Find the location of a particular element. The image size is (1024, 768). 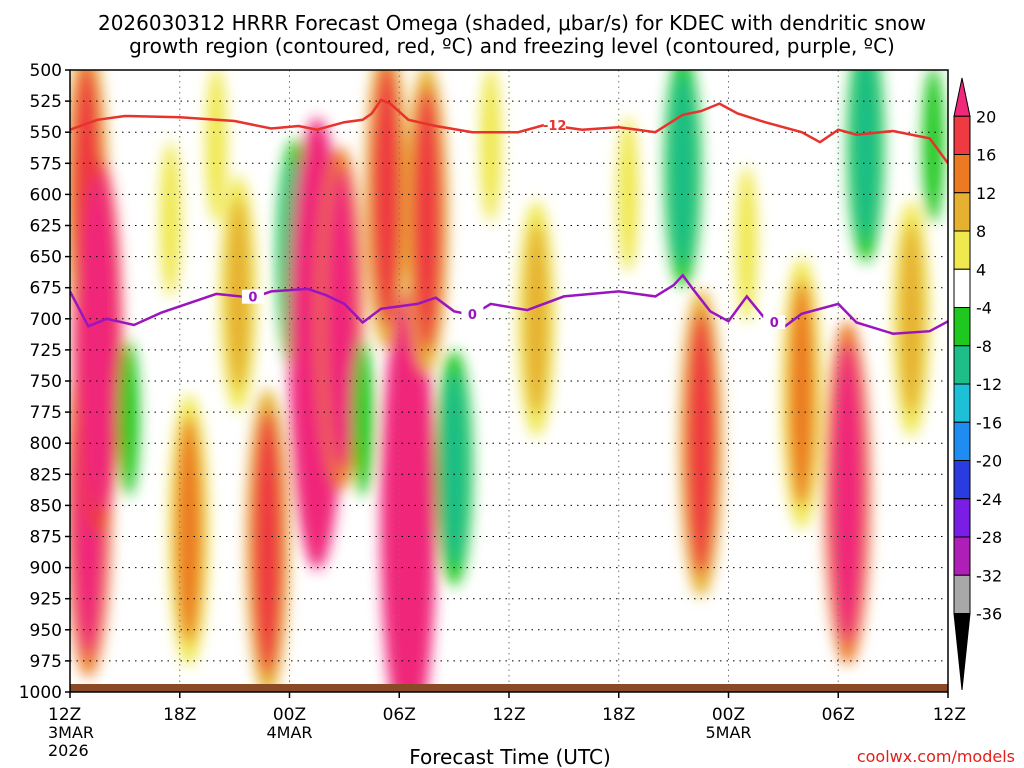

colorbar-label: 20 is located at coordinates (986, 116).